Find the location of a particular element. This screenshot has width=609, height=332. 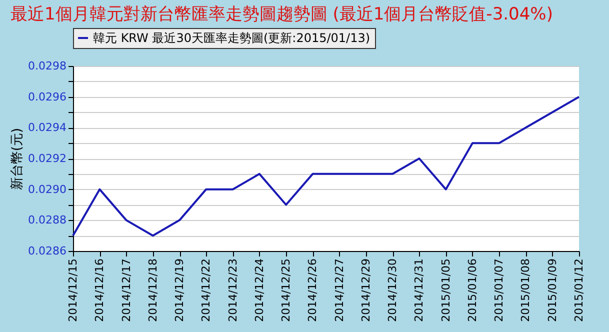

y-tick-label: 0.0296 is located at coordinates (47, 97).